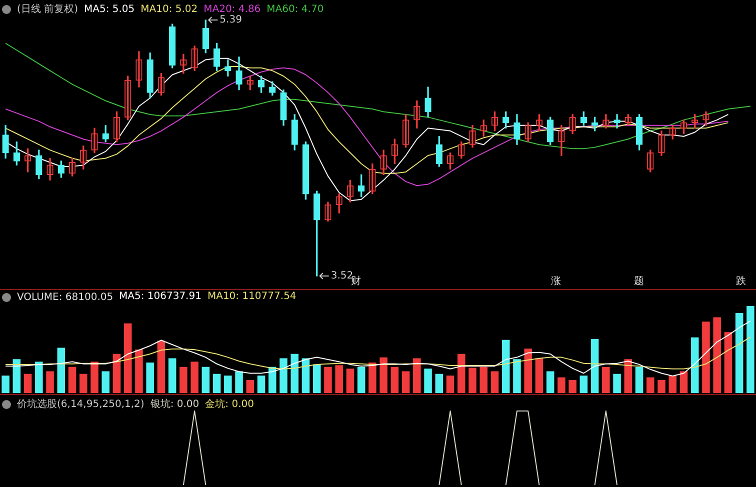 This screenshot has width=756, height=487. What do you see at coordinates (342, 276) in the screenshot?
I see `annotation: 3.52` at bounding box center [342, 276].